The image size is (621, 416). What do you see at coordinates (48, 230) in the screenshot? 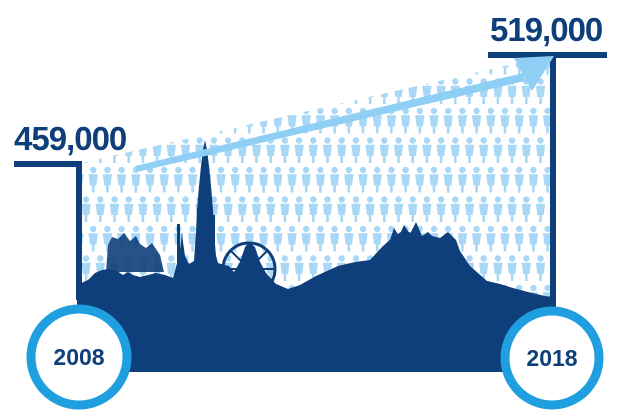
I see `left-axis-line` at bounding box center [48, 230].